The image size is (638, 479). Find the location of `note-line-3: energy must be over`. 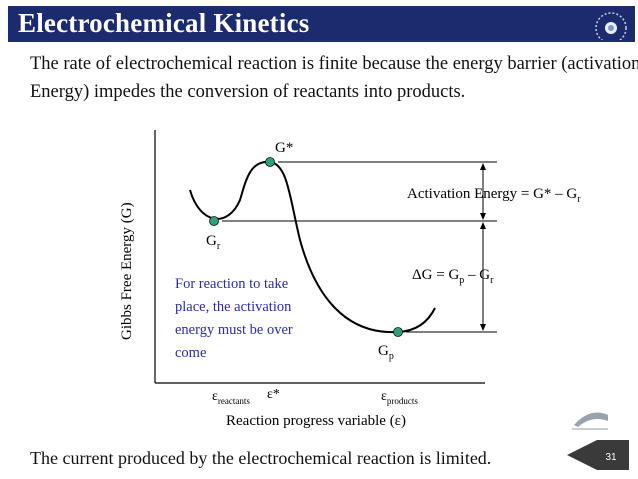

note-line-3: energy must be over is located at coordinates (234, 330).